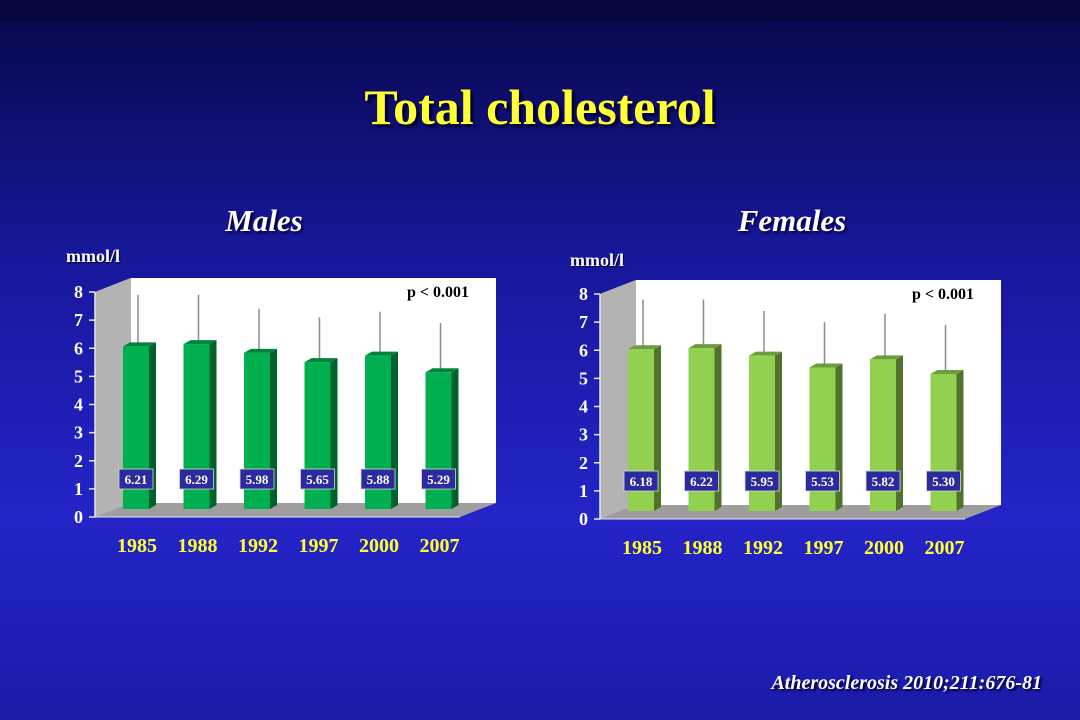 Image resolution: width=1080 pixels, height=720 pixels. I want to click on males-y-tick-label: 4, so click(78, 405).